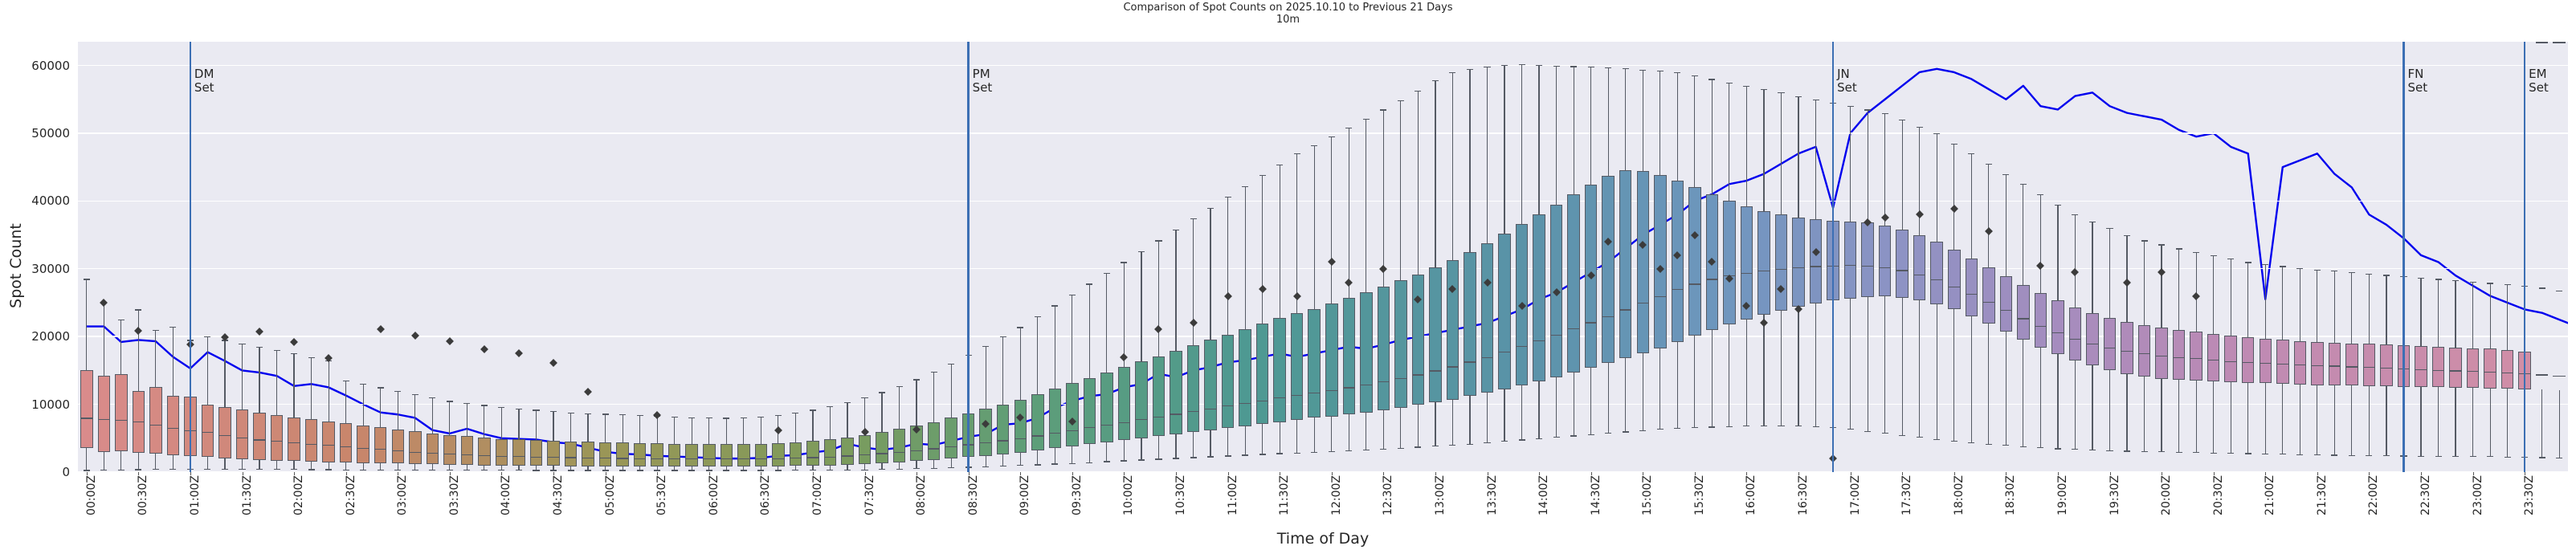 The image size is (2576, 558). What do you see at coordinates (1751, 495) in the screenshot?
I see `x-tick-label: 16:00Z` at bounding box center [1751, 495].